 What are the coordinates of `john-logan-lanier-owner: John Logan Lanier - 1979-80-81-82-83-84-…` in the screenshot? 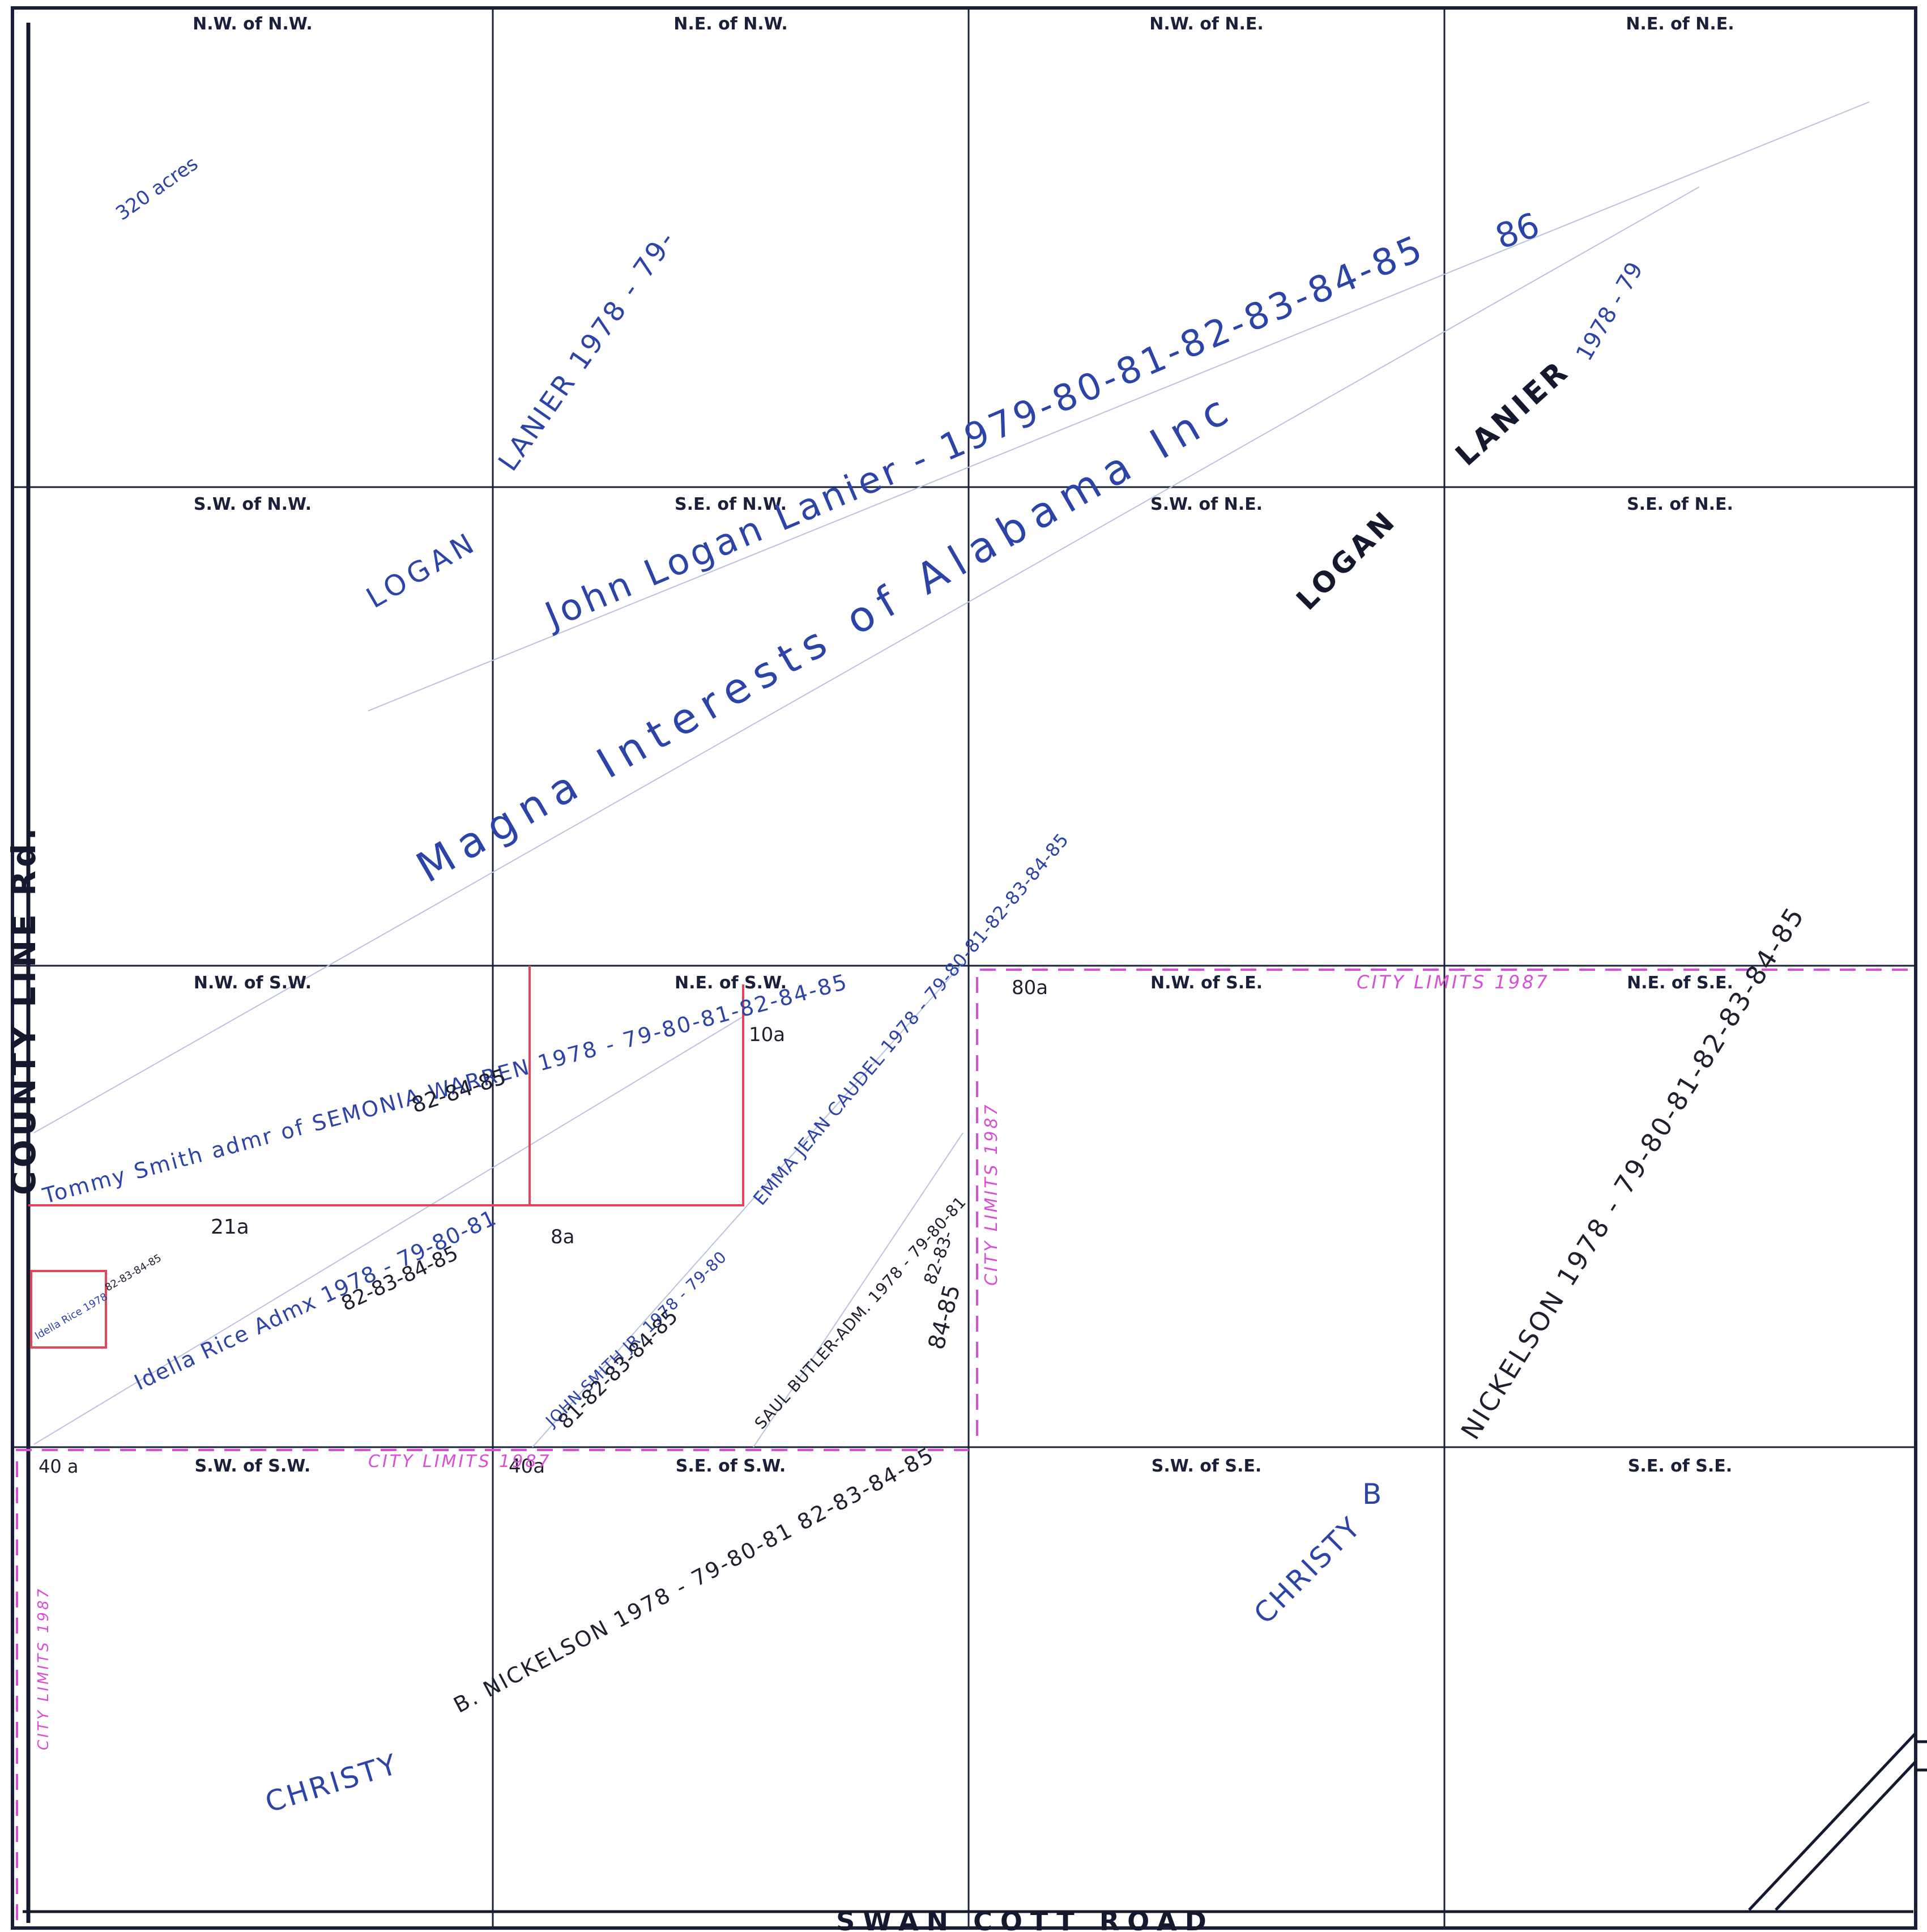 It's located at (985, 432).